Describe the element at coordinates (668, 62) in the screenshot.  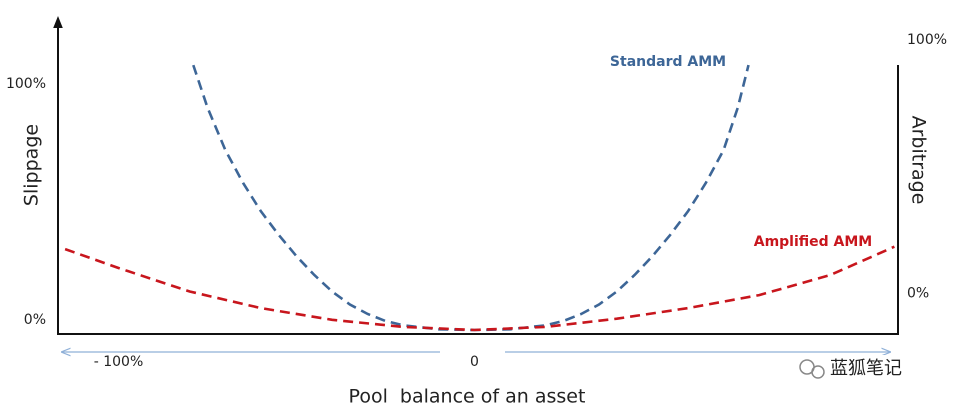
I see `series-label: Standard AMM` at that location.